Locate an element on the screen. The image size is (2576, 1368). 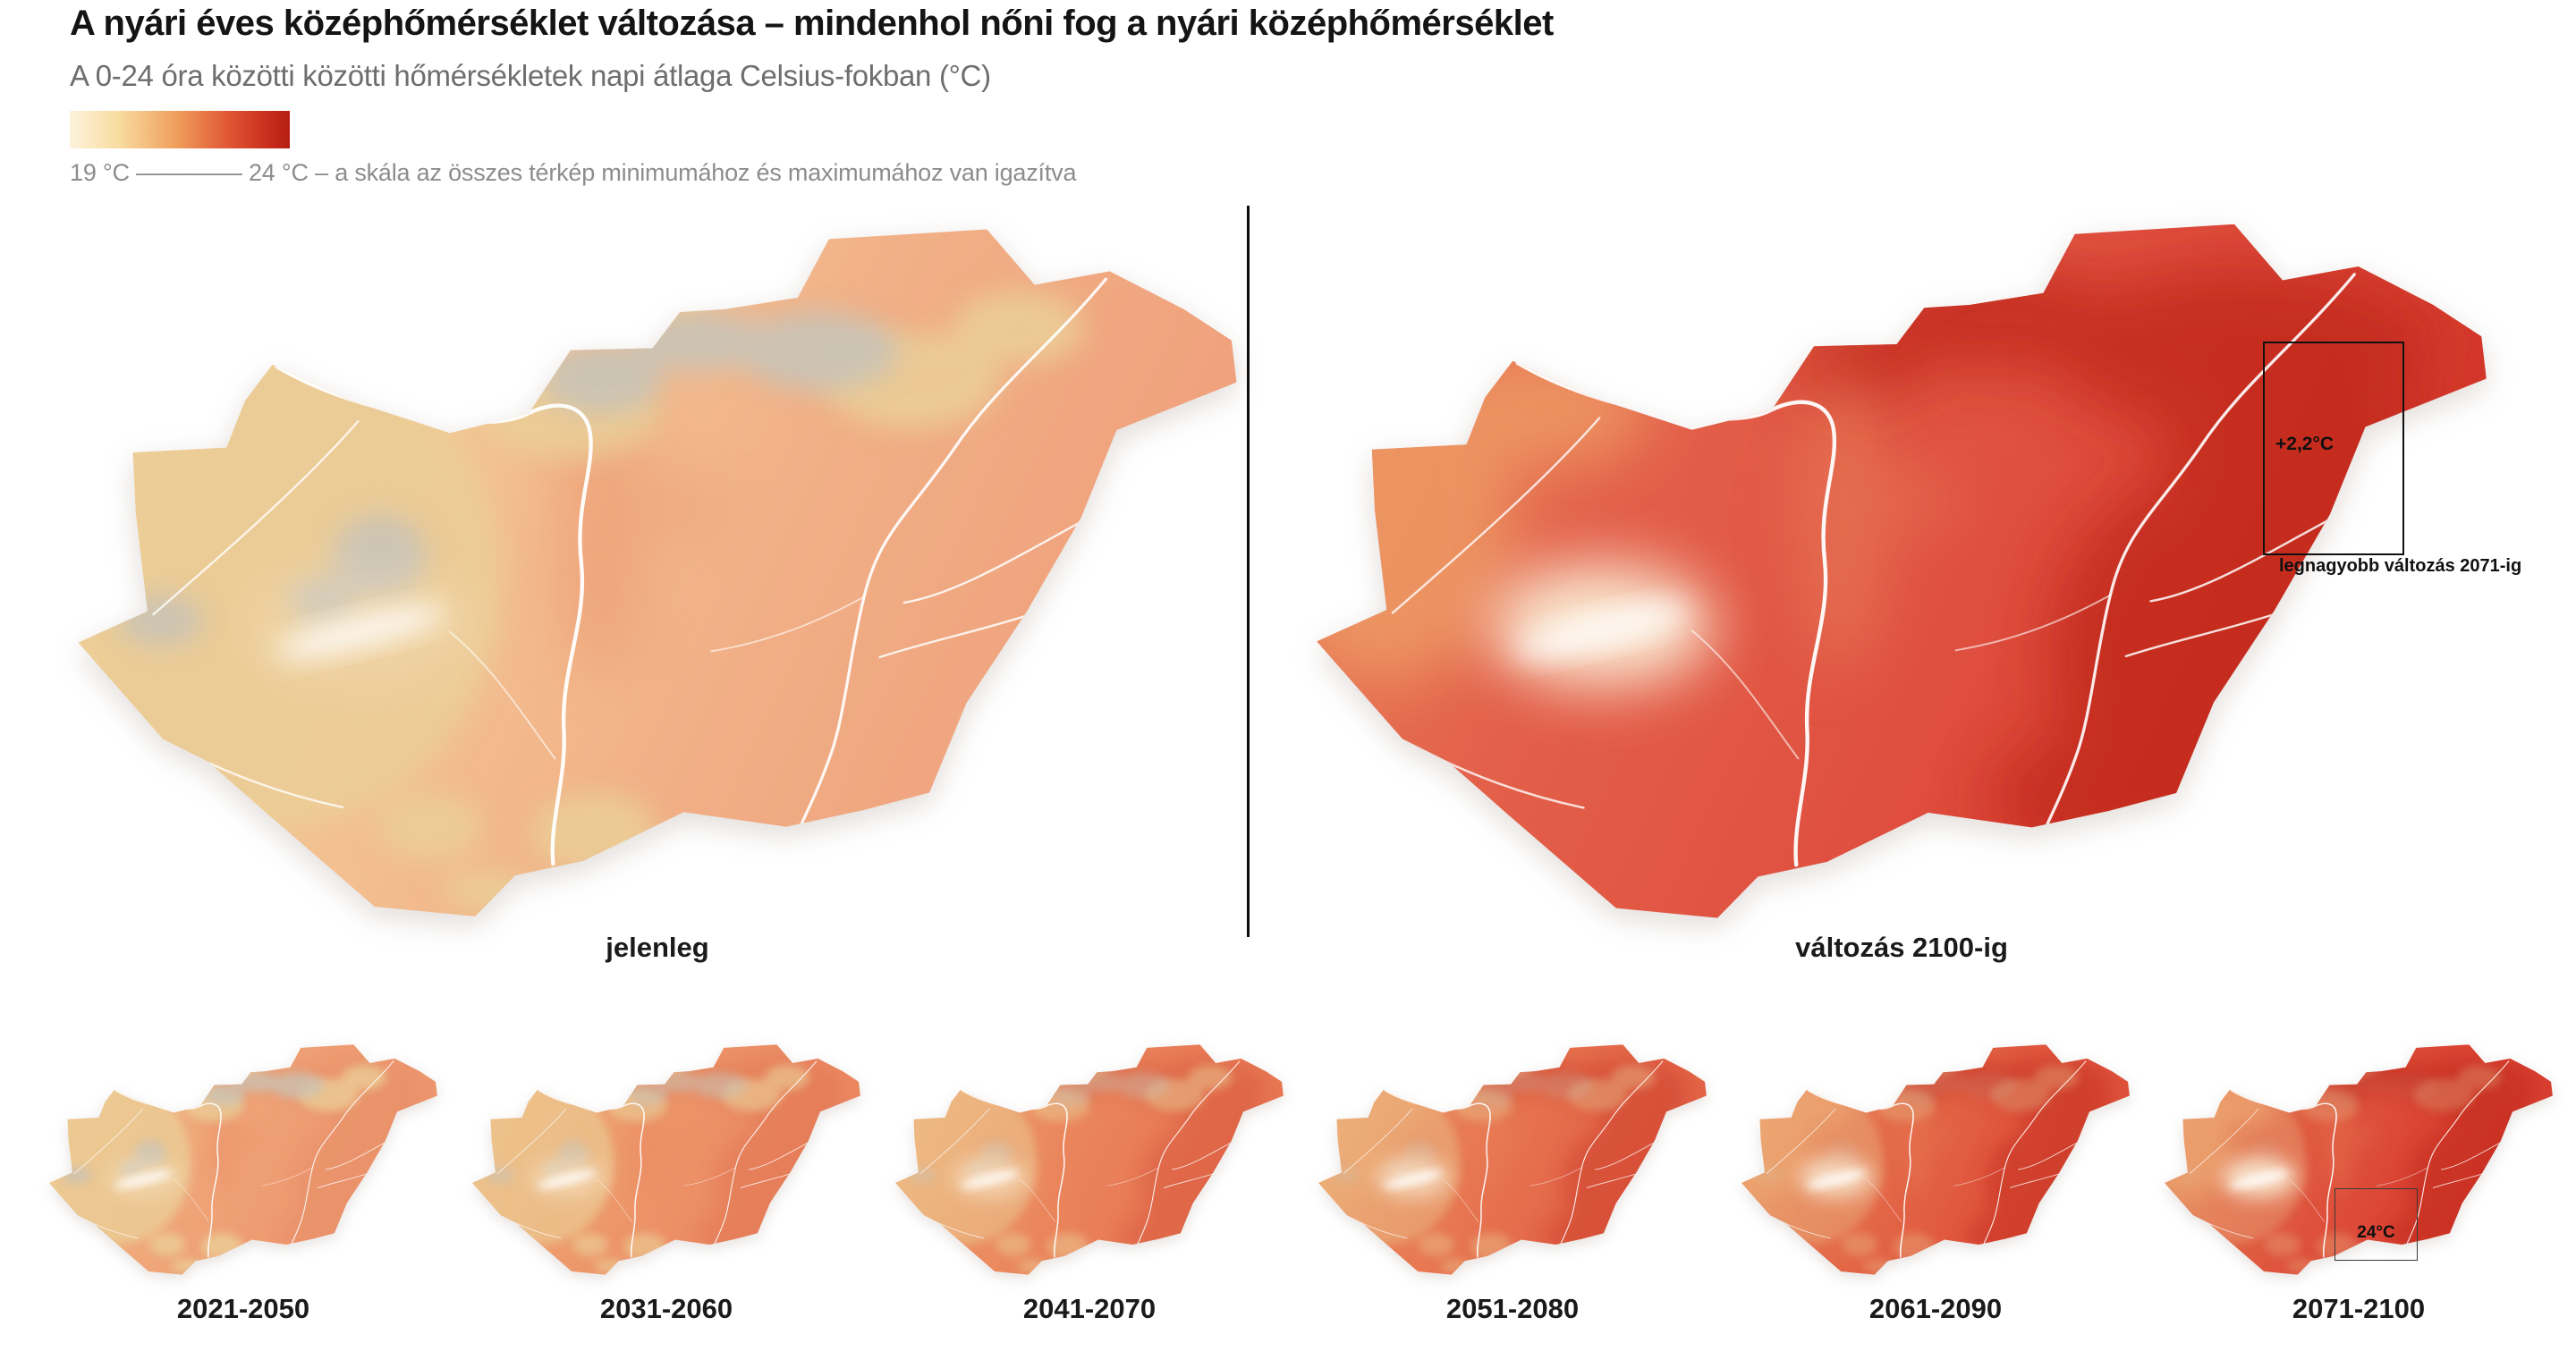
period-label: 2031-2060 is located at coordinates (666, 1308).